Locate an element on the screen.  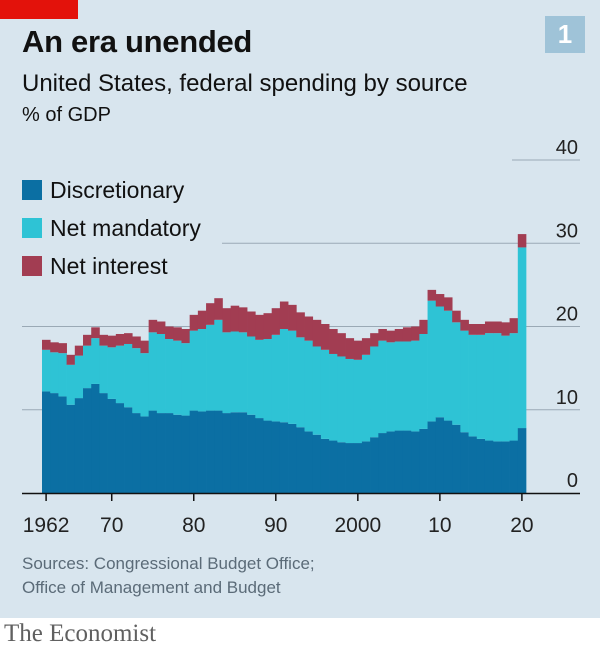
bar-net-interest-1980 is located at coordinates (194, 322).